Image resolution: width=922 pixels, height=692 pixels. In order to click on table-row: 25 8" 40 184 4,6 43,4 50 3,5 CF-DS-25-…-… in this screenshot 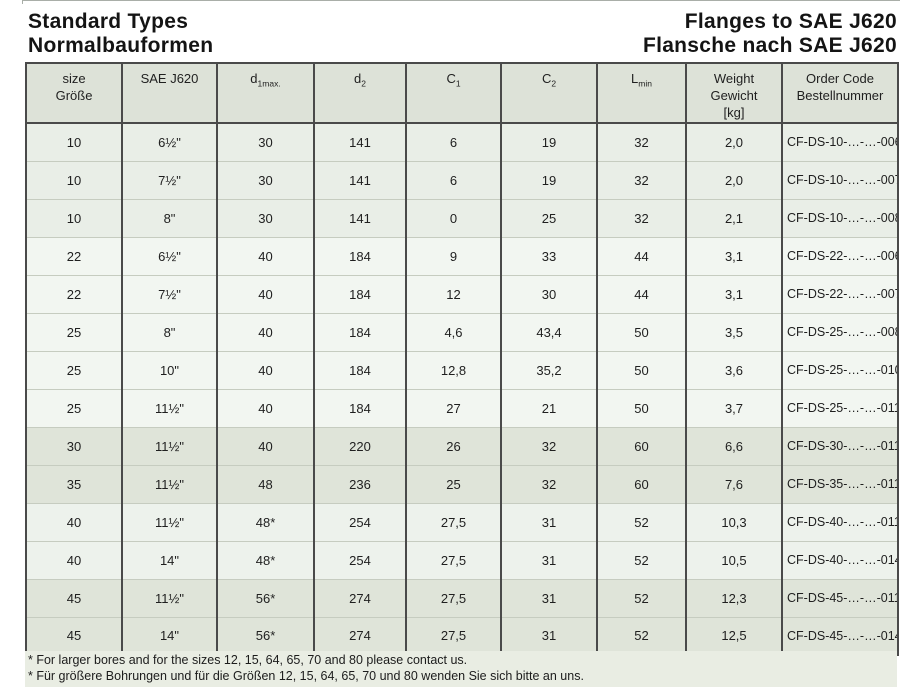, I will do `click(462, 331)`.